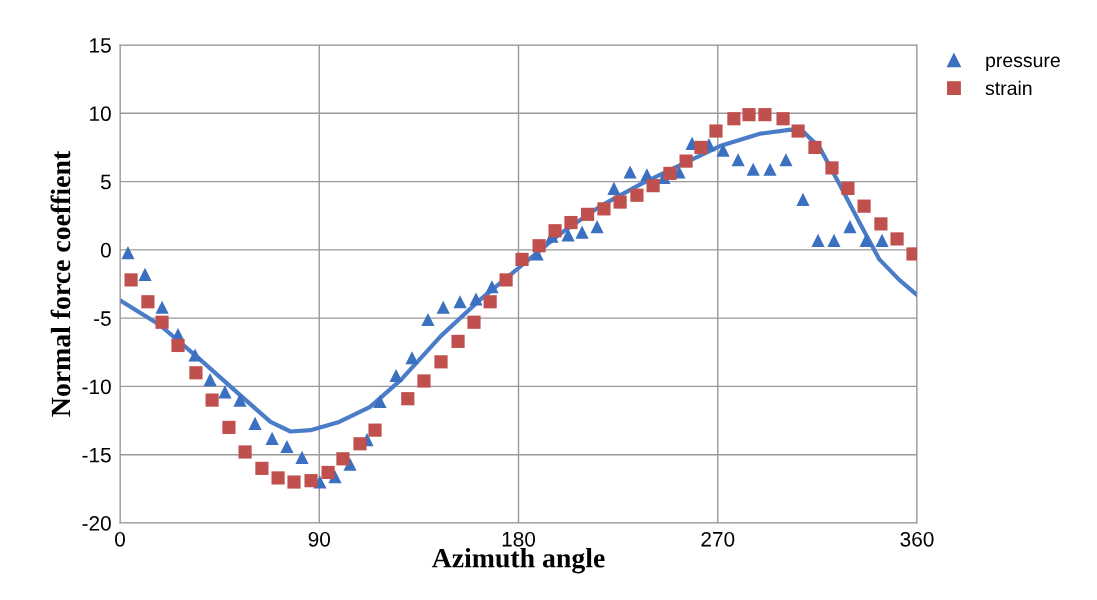 This screenshot has width=1097, height=600. What do you see at coordinates (96, 387) in the screenshot?
I see `y-tick-label: -10` at bounding box center [96, 387].